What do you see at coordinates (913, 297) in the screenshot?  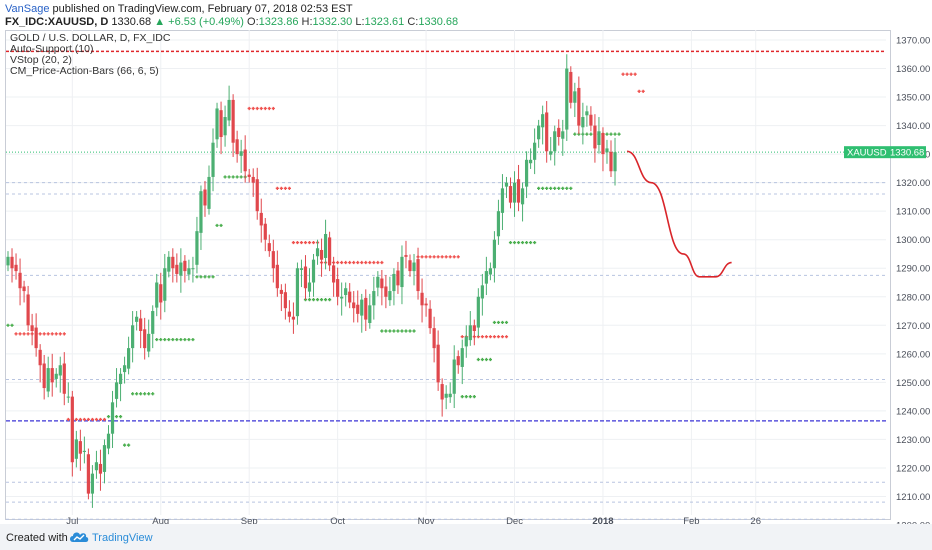 I see `y-tick-label: 1280.00` at bounding box center [913, 297].